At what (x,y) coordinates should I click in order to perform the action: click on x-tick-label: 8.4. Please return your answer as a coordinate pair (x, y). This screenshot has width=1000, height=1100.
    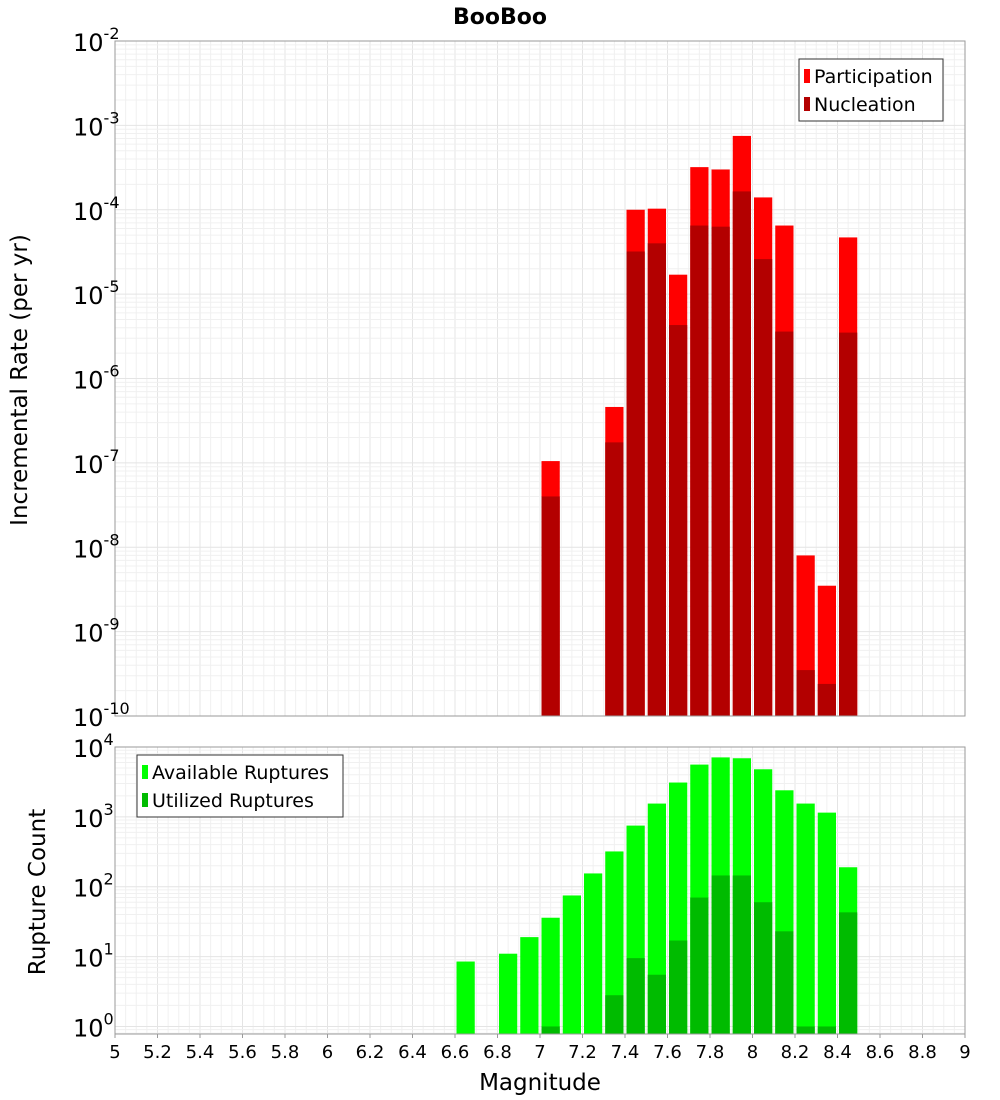
    Looking at the image, I should click on (837, 1052).